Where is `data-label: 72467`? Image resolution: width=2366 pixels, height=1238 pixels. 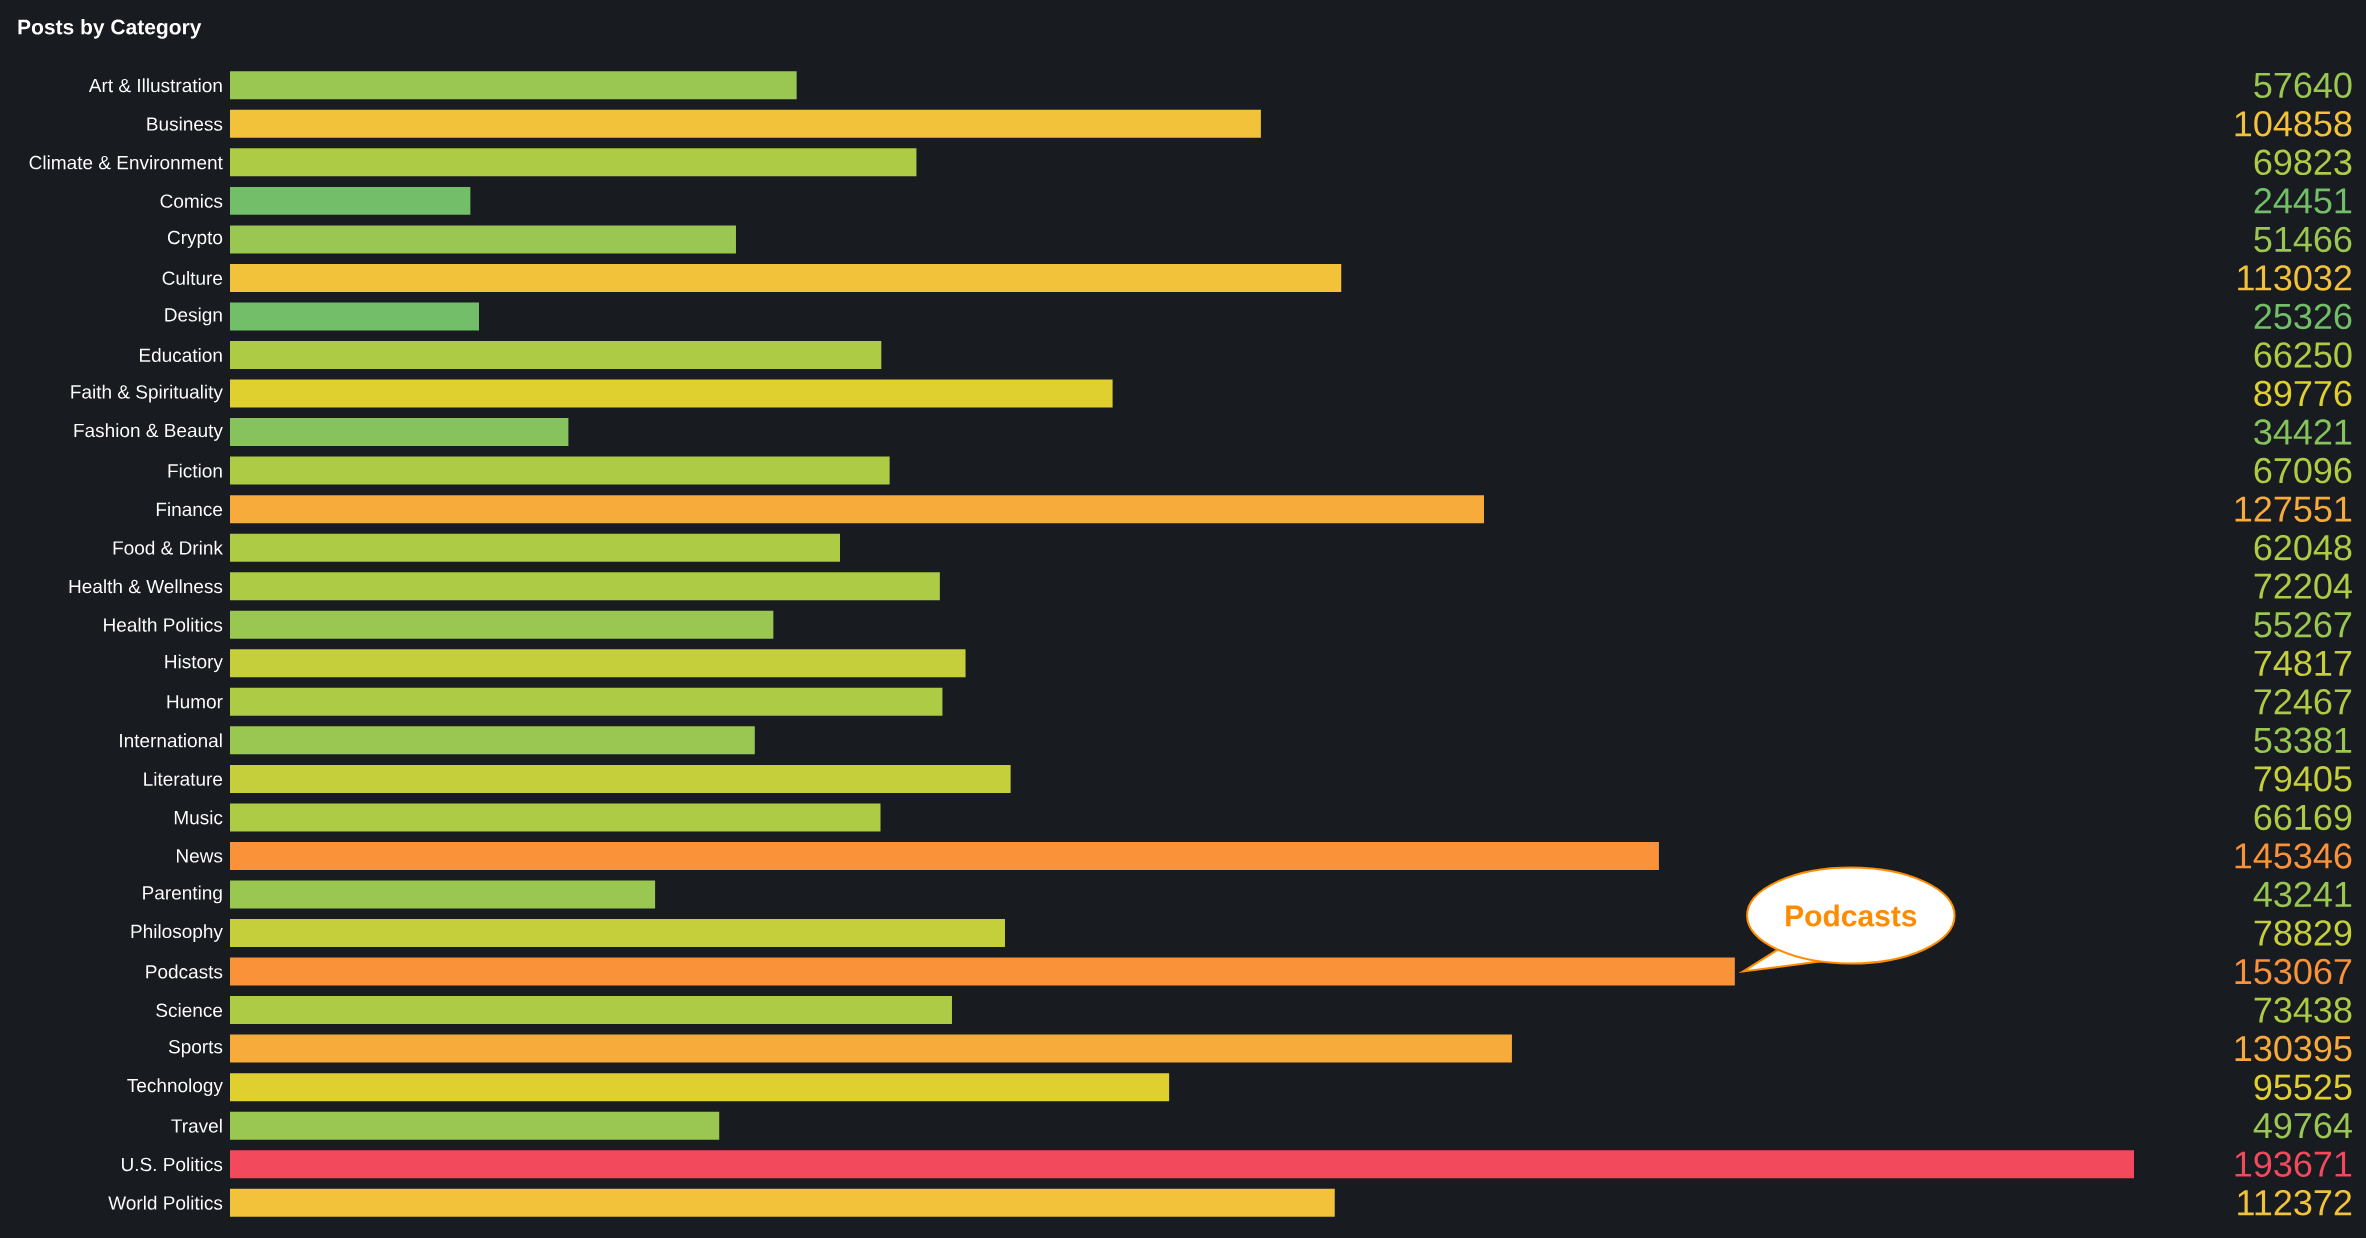
data-label: 72467 is located at coordinates (2303, 702).